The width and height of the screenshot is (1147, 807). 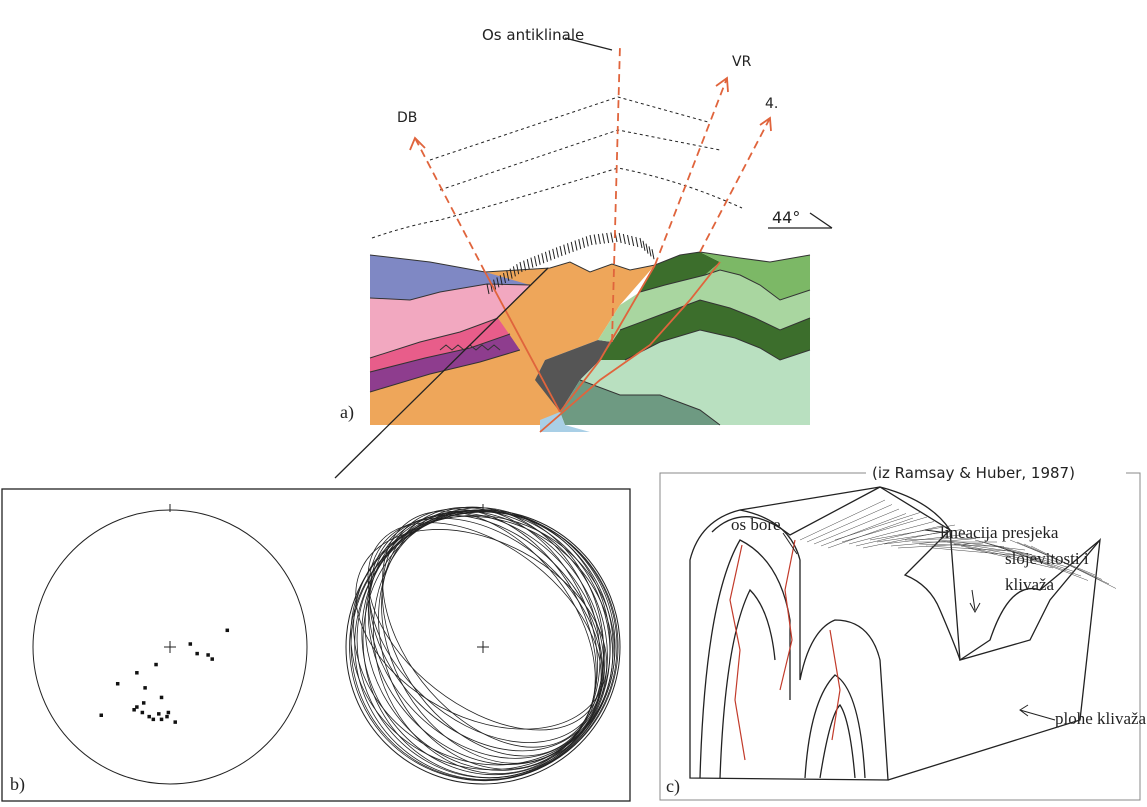 I want to click on layer-purple, so click(x=445, y=363).